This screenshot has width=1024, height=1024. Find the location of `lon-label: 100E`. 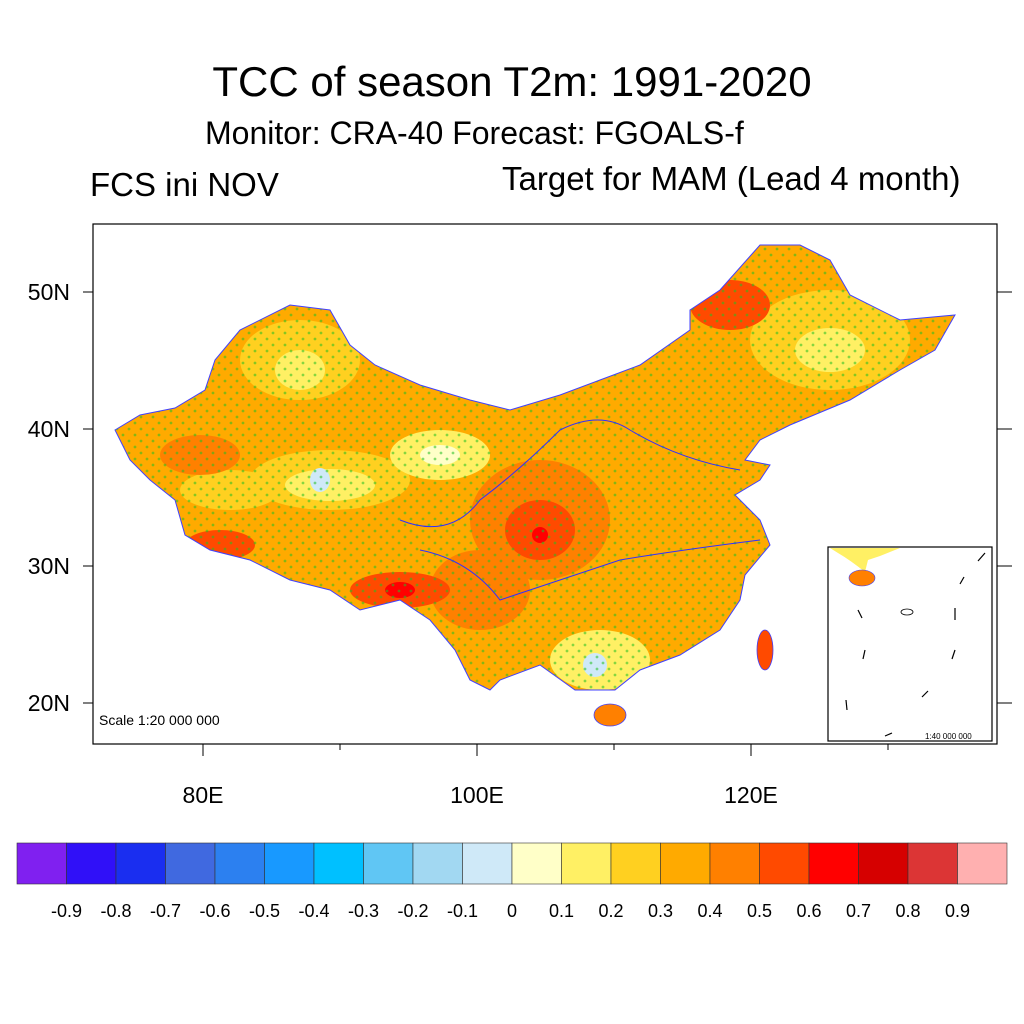

lon-label: 100E is located at coordinates (477, 795).